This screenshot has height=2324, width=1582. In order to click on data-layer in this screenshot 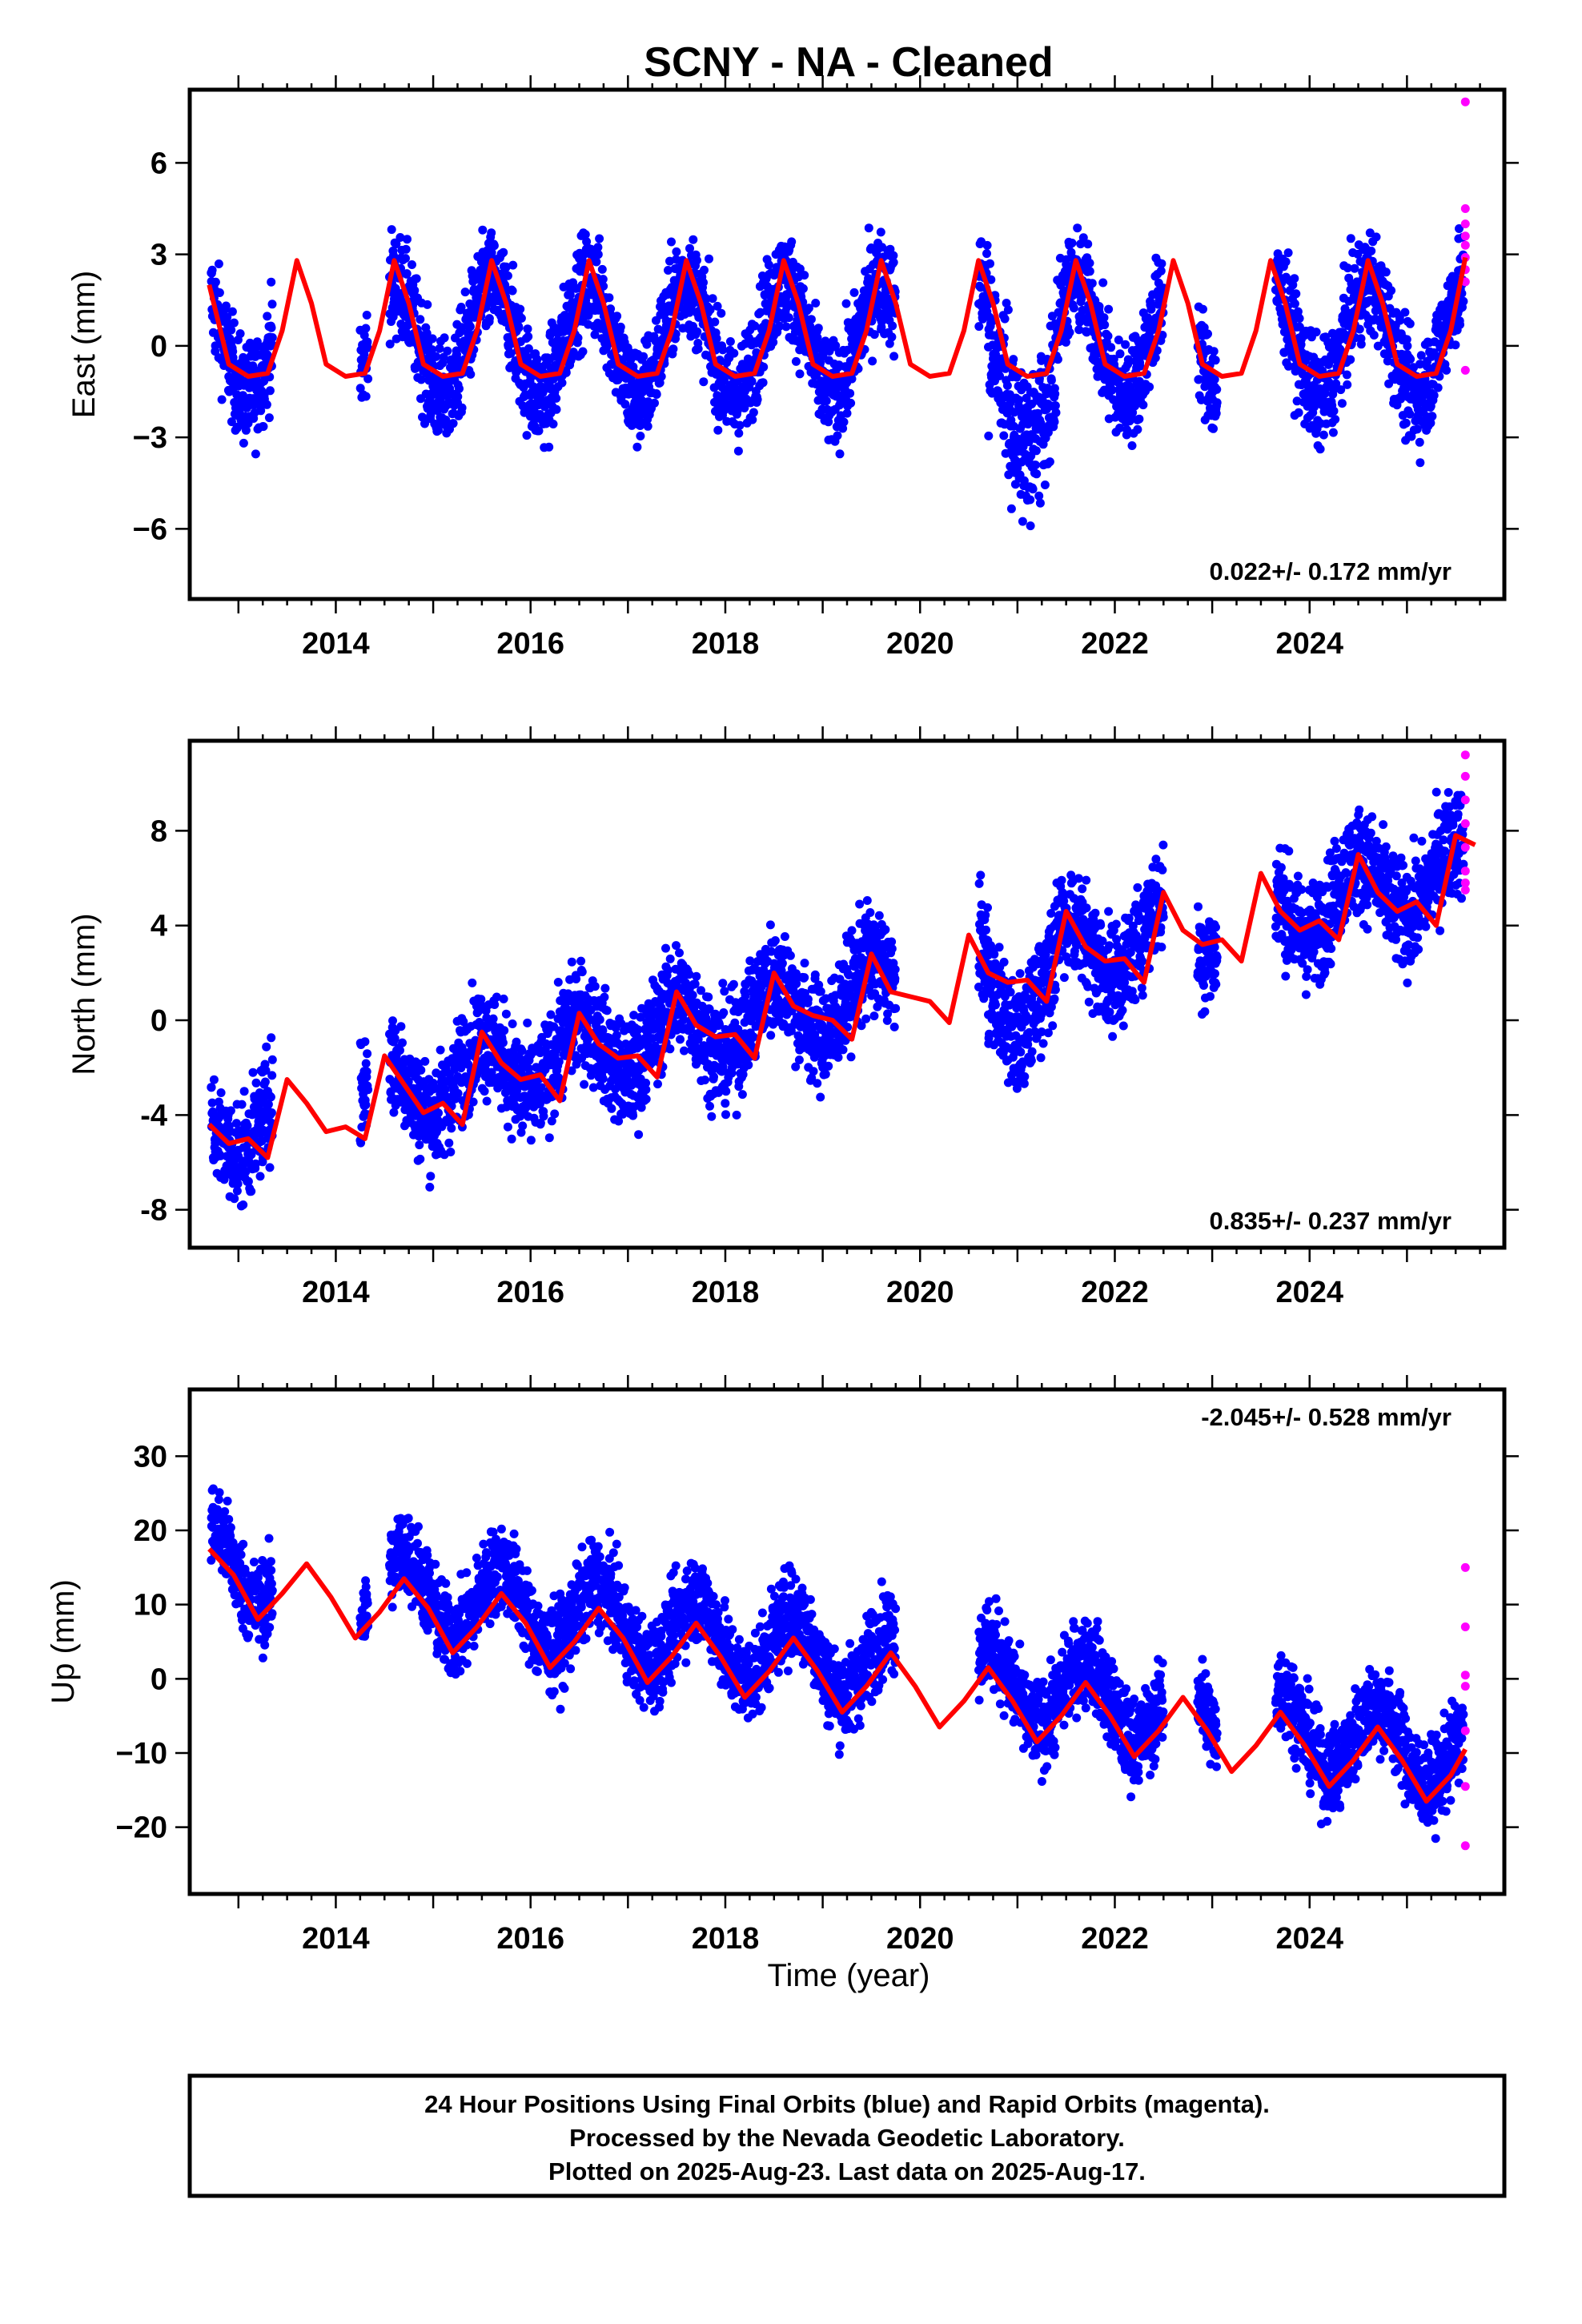, I will do `click(839, 314)`.